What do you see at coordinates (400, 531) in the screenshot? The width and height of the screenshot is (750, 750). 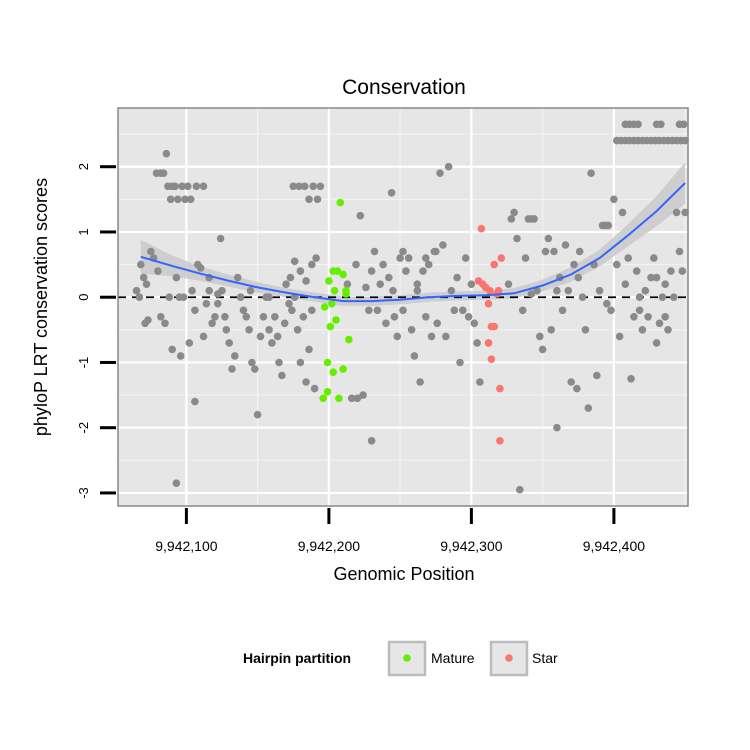 I see `x-axis-ticks: 9,942,100 9,942,200 9,942,300 9,942,400` at bounding box center [400, 531].